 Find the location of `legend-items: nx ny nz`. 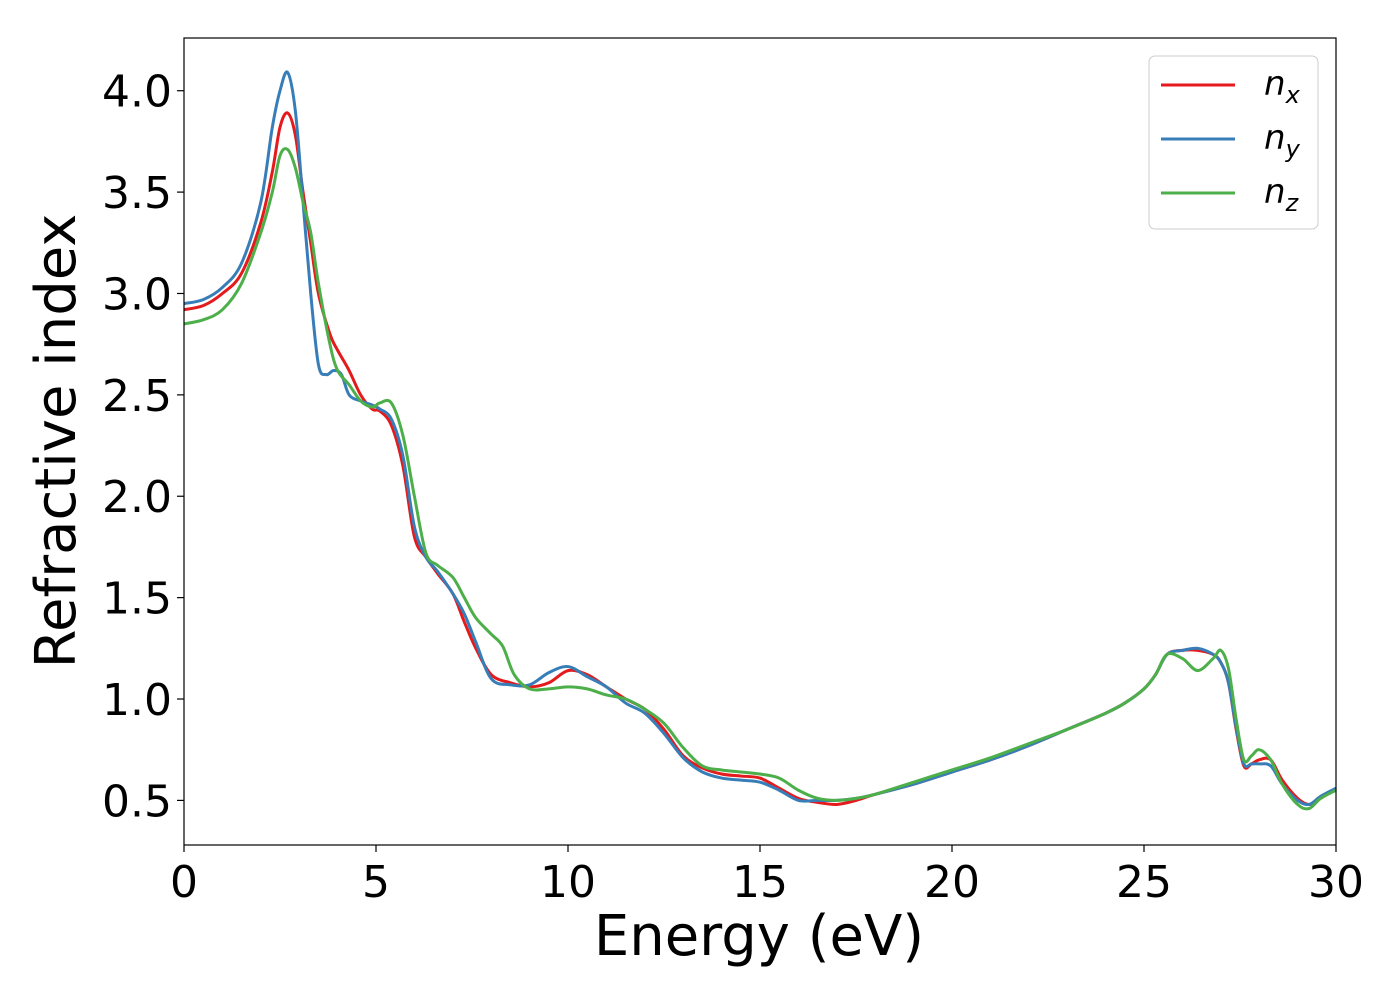

legend-items: nx ny nz is located at coordinates (1231, 140).